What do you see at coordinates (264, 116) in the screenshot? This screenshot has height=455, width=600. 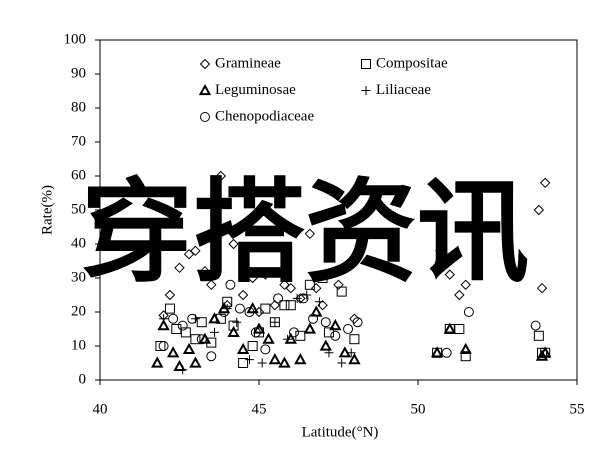 I see `legend-label: Chenopodiaceae` at bounding box center [264, 116].